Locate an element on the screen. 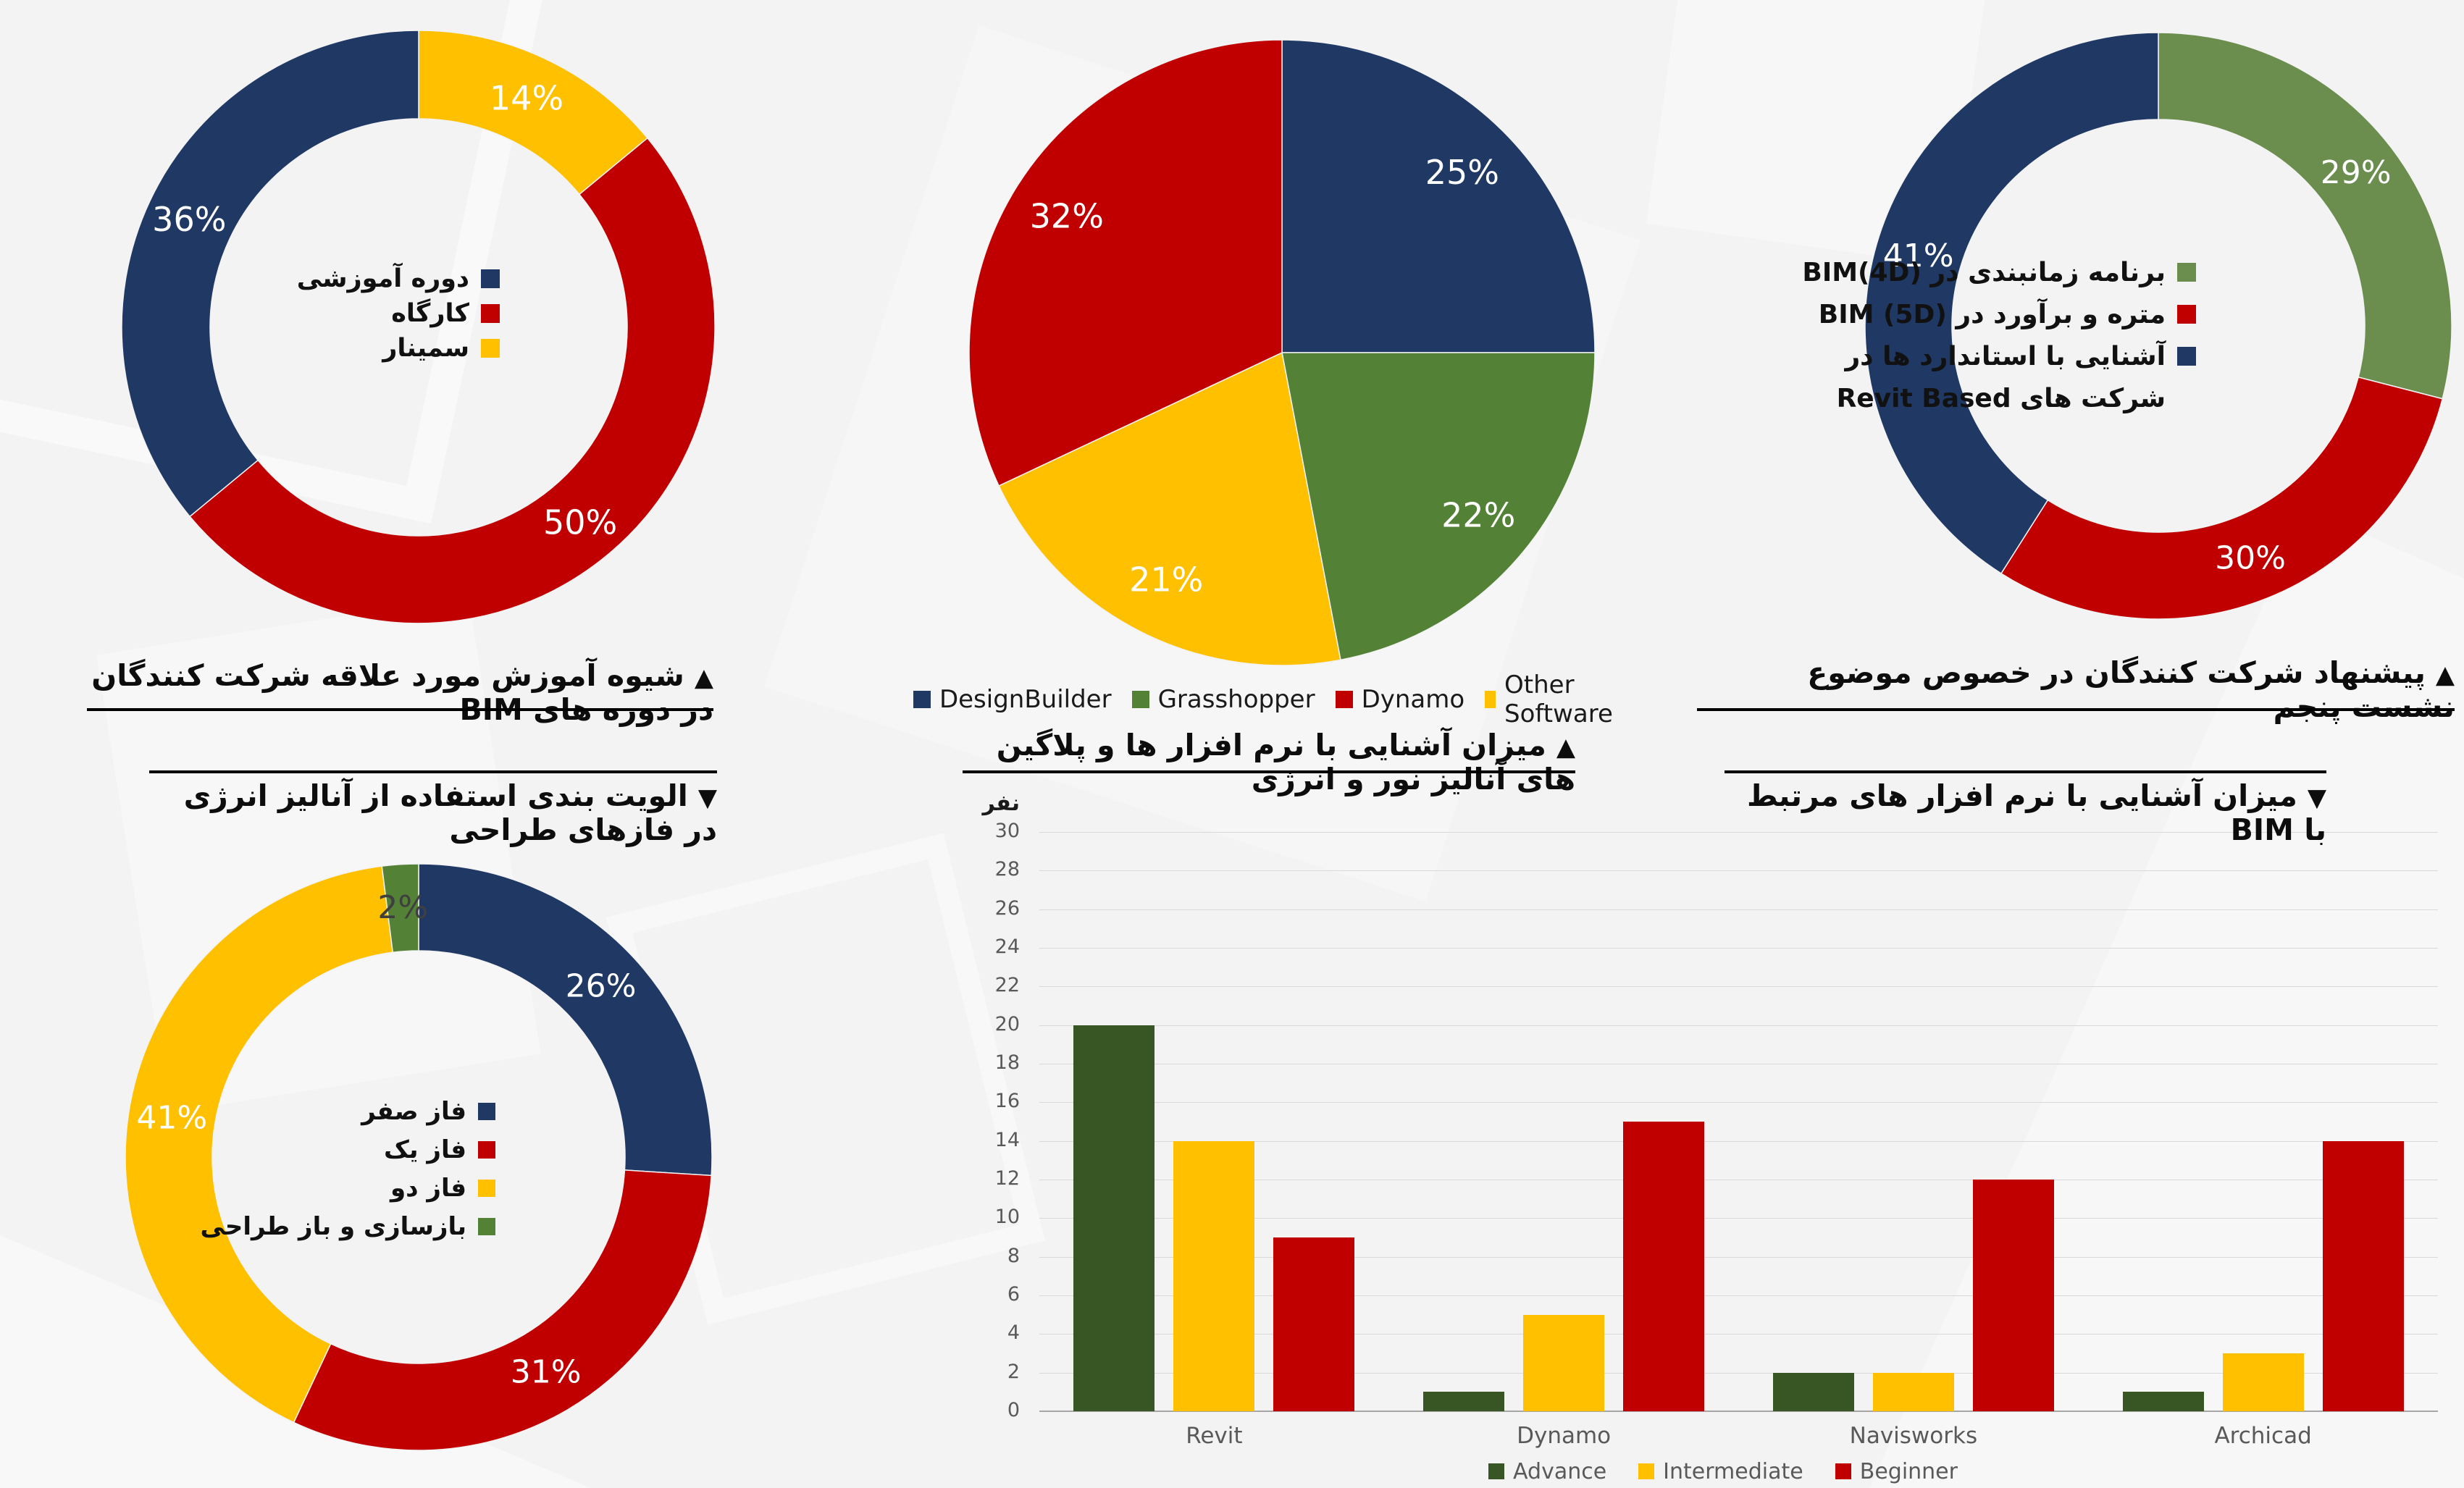 This screenshot has height=1488, width=2464. legend-label: دوره آموزشی is located at coordinates (382, 279).